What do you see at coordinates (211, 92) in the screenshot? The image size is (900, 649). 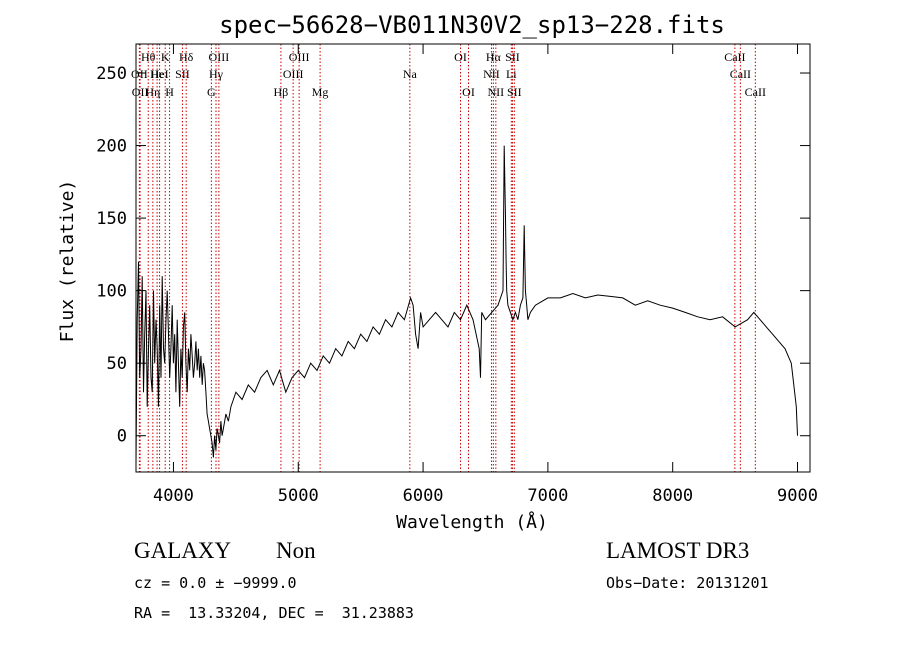 I see `line-marker-label-10: G` at bounding box center [211, 92].